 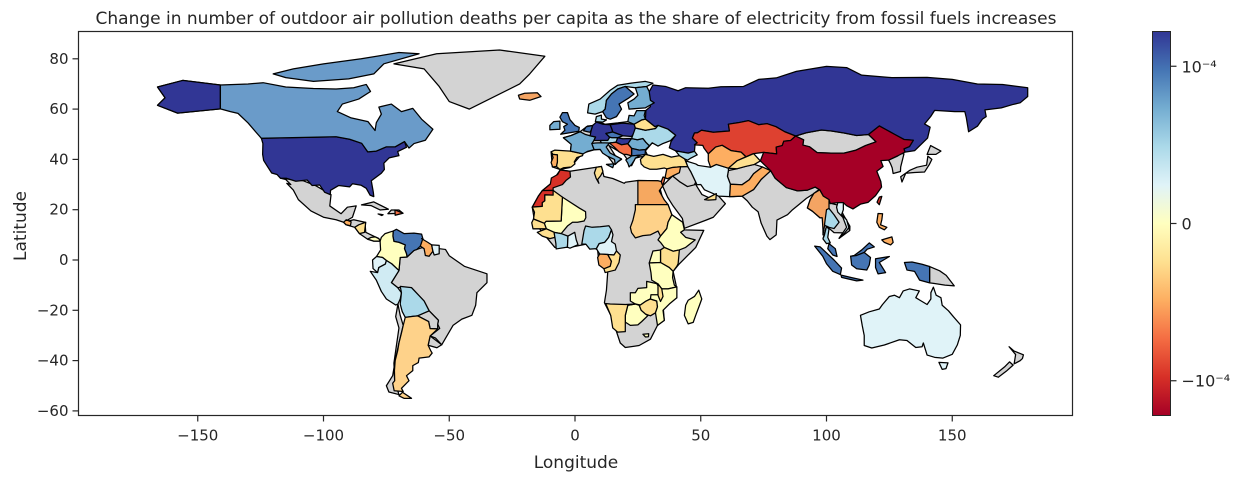 What do you see at coordinates (572, 240) in the screenshot?
I see `region-ghana` at bounding box center [572, 240].